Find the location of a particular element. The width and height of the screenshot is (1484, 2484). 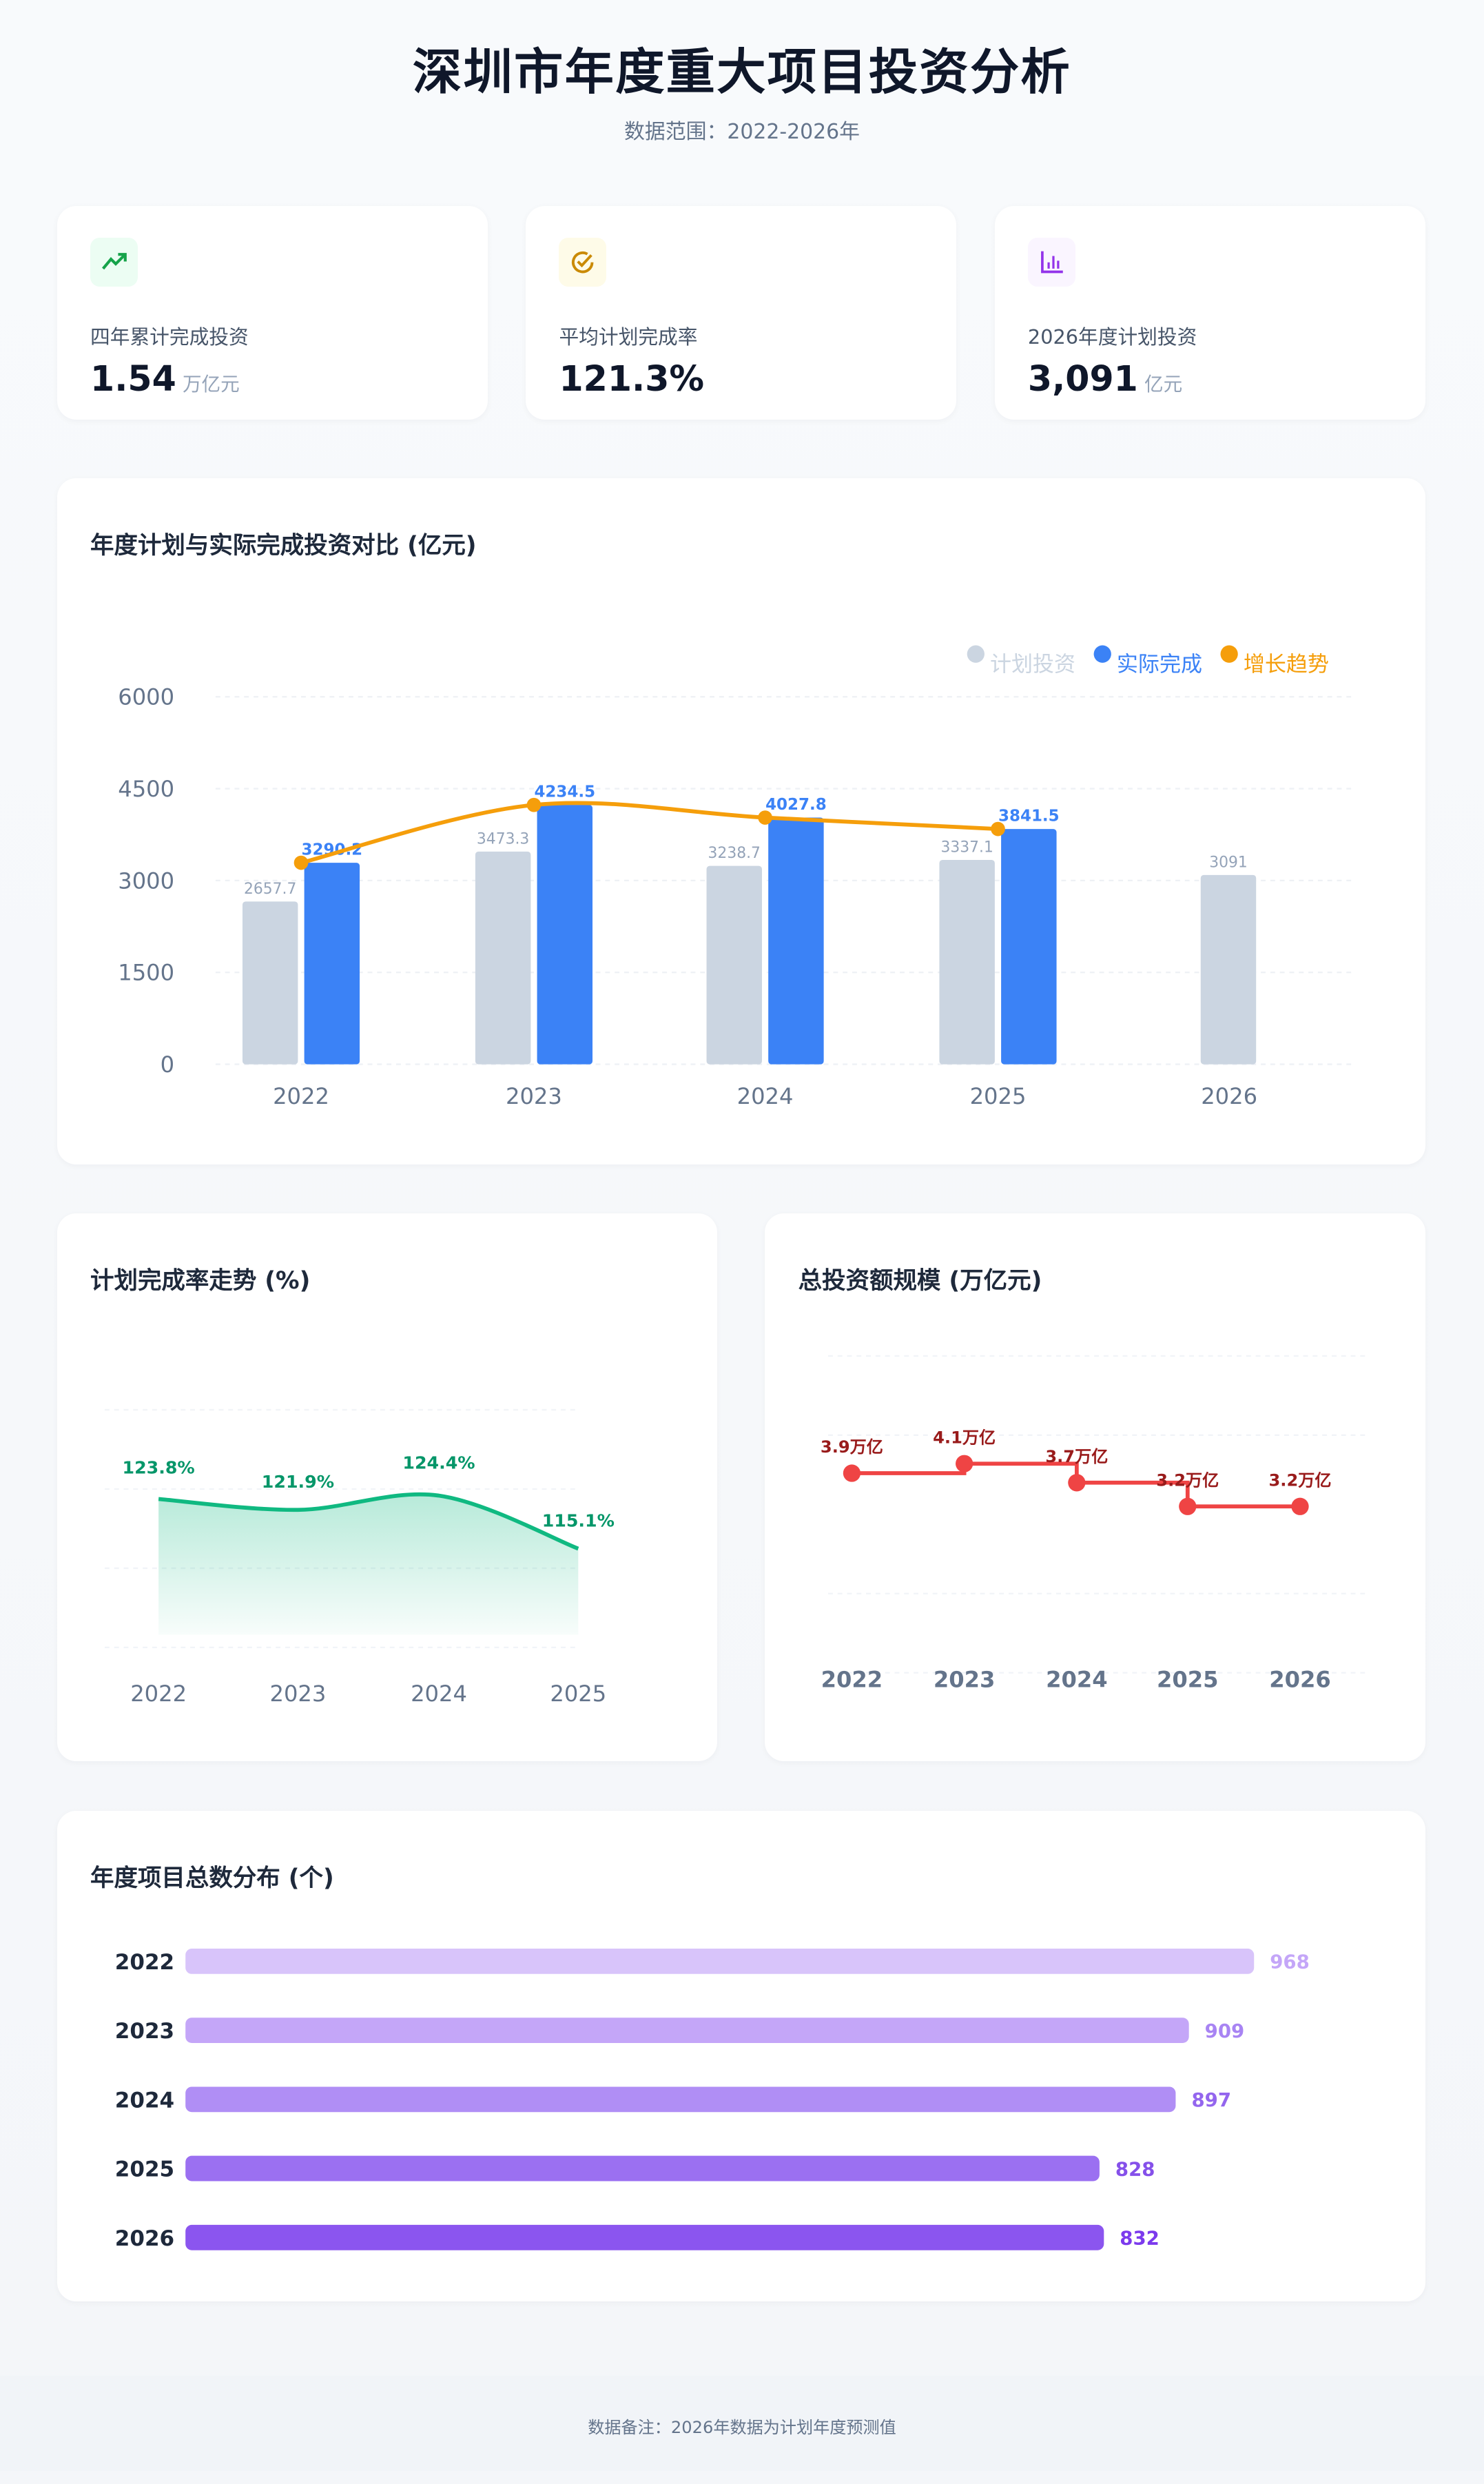

data-label: 121.9% is located at coordinates (298, 1482).